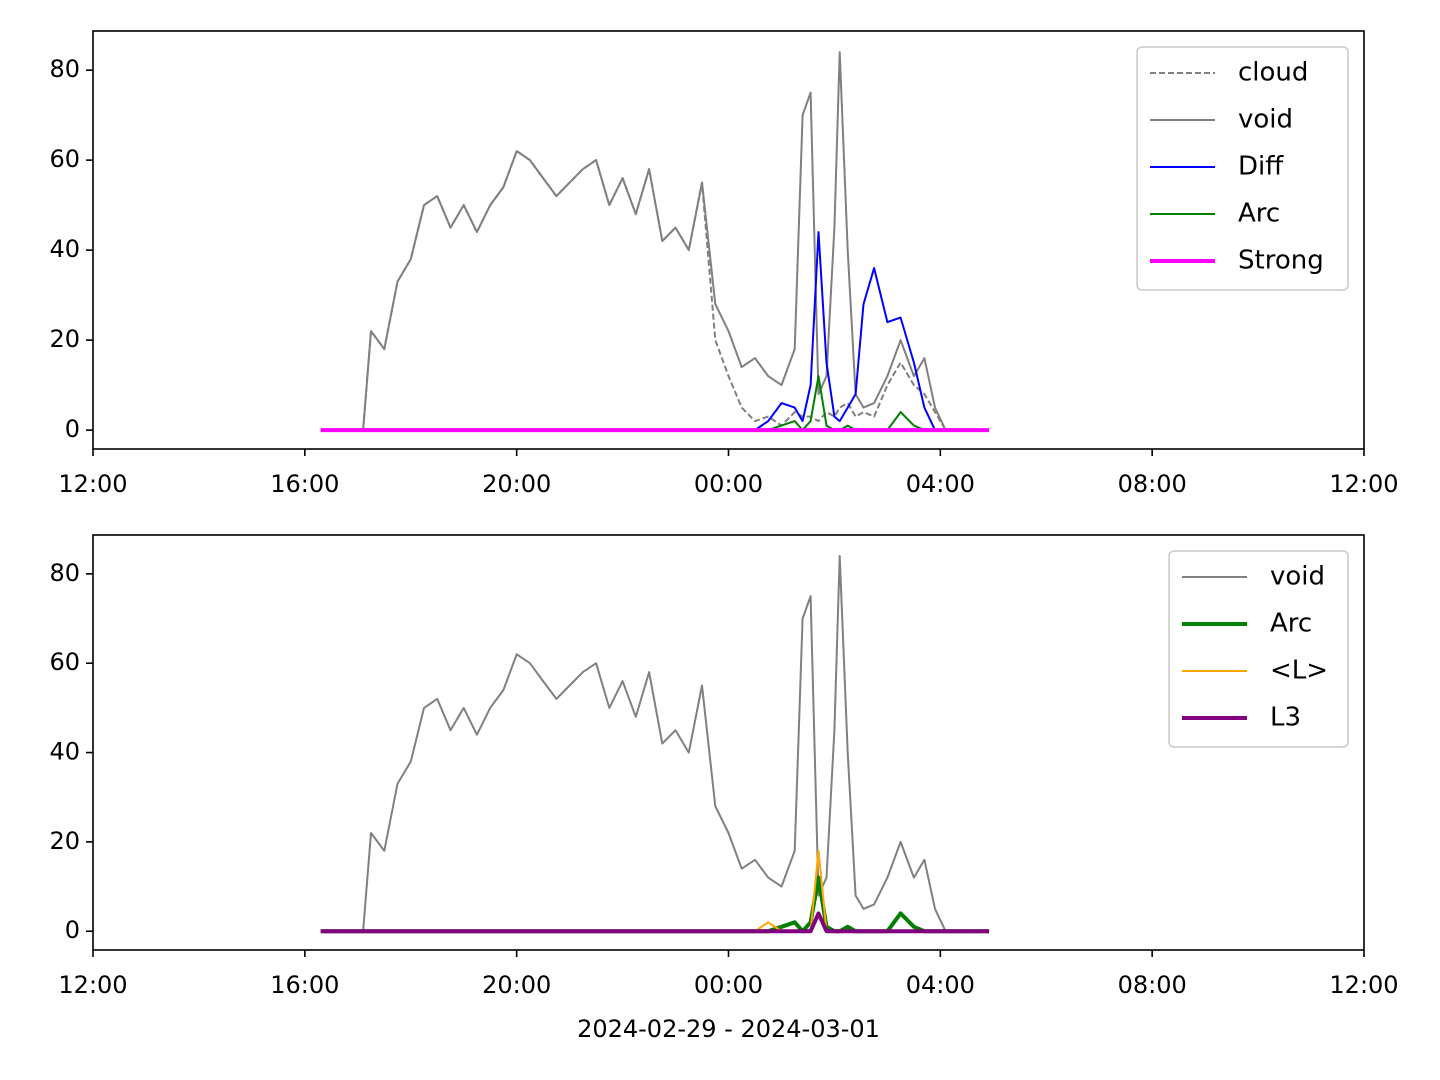 This screenshot has width=1440, height=1080. Describe the element at coordinates (1299, 671) in the screenshot. I see `legend-label: <L>` at that location.